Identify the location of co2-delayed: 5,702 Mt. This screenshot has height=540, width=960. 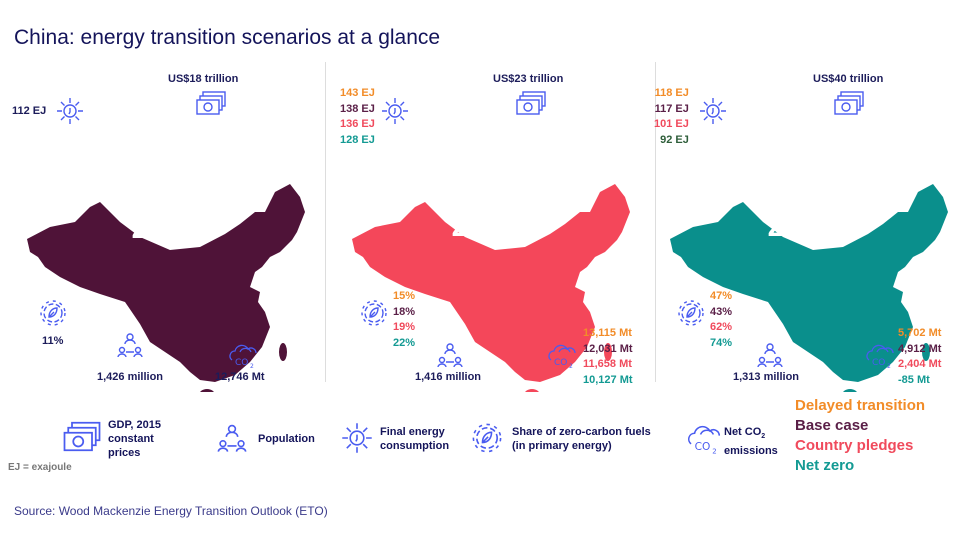
(920, 333).